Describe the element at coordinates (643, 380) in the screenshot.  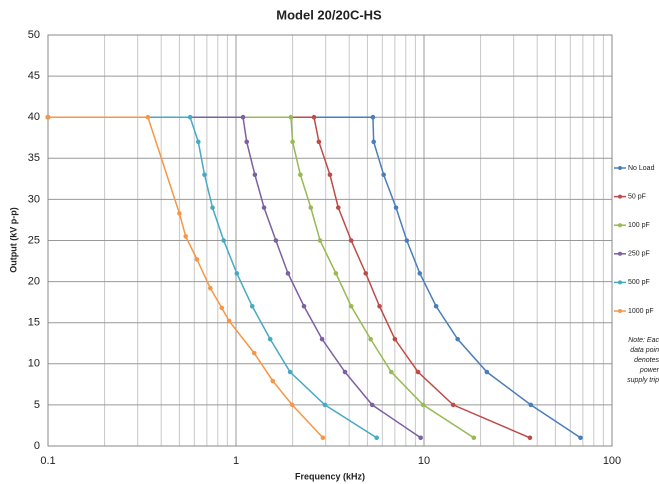
I see `annotation: supply trip` at that location.